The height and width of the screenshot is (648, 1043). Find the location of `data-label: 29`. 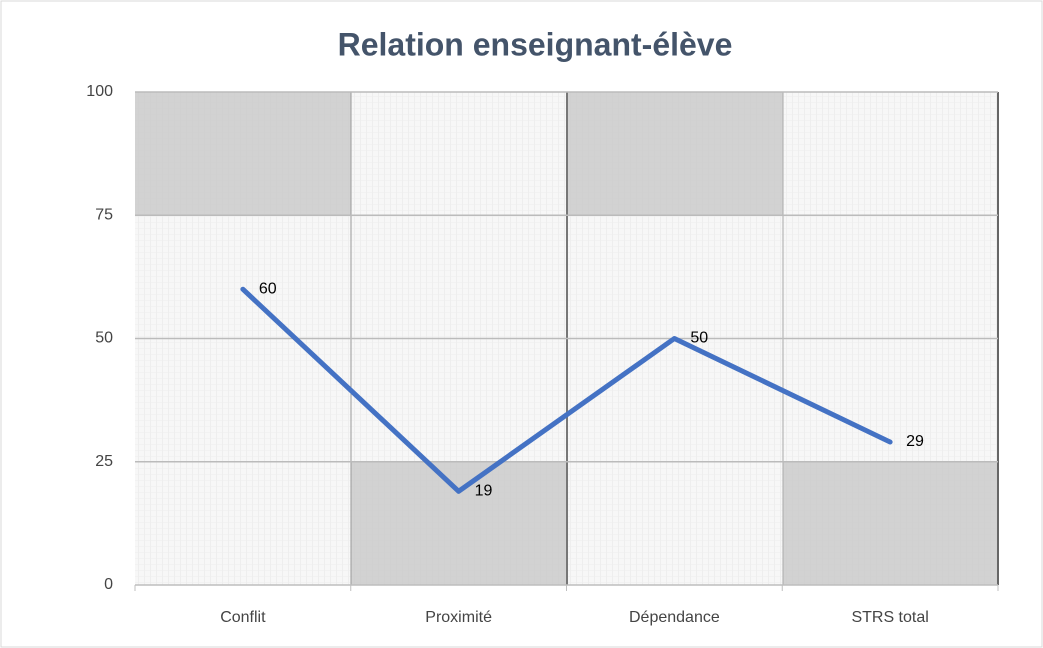

data-label: 29 is located at coordinates (915, 441).